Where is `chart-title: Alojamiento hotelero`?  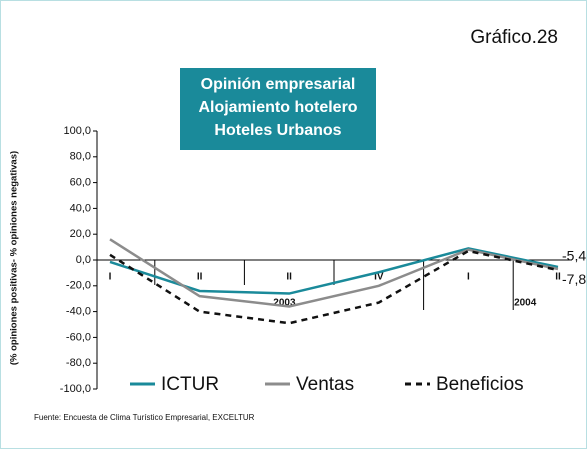 chart-title: Alojamiento hotelero is located at coordinates (277, 107).